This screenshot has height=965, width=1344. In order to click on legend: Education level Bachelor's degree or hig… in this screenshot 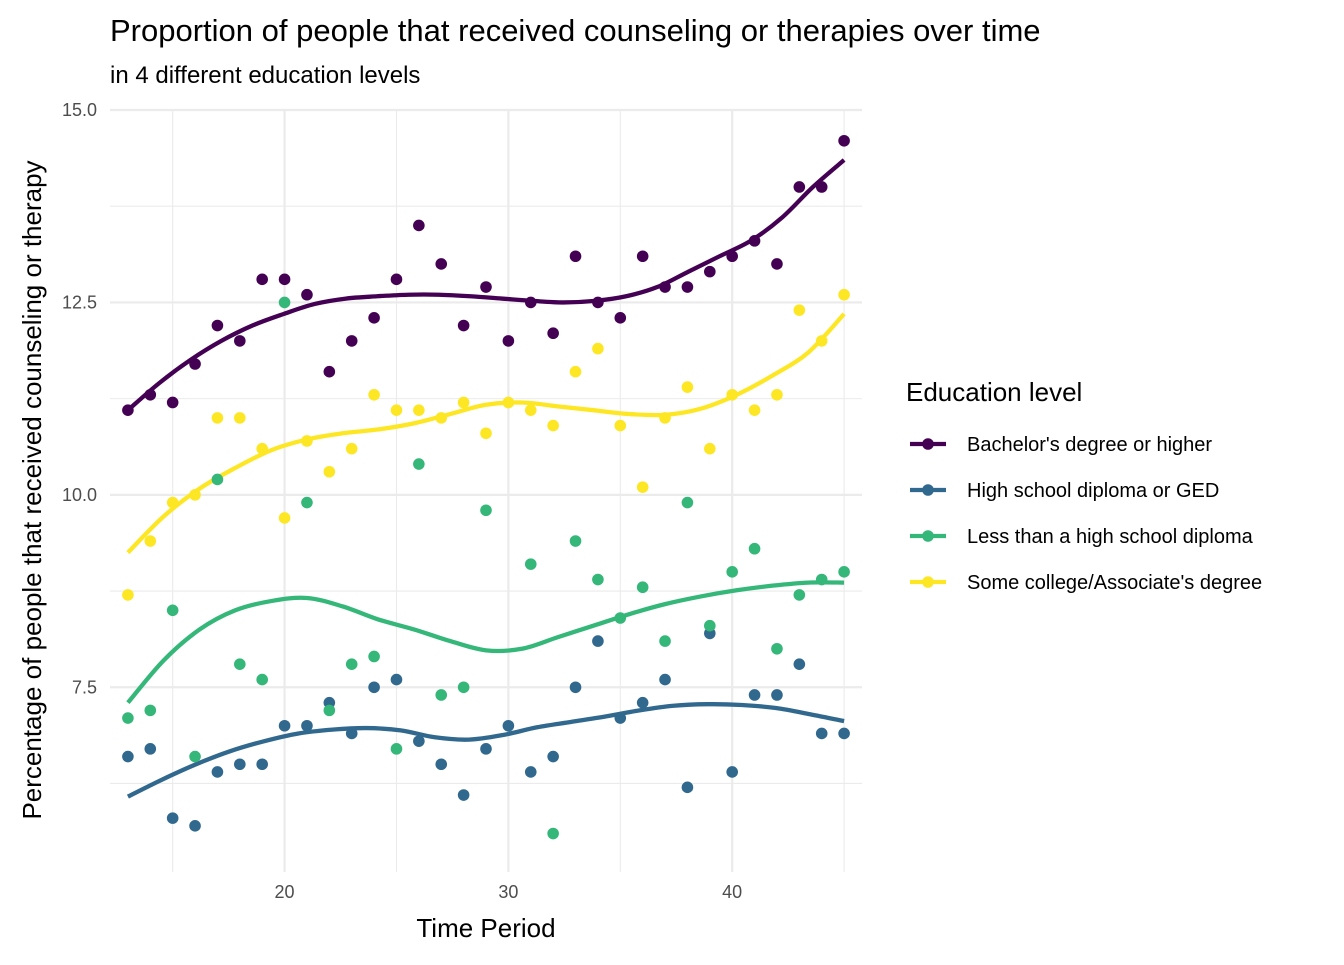, I will do `click(1084, 485)`.